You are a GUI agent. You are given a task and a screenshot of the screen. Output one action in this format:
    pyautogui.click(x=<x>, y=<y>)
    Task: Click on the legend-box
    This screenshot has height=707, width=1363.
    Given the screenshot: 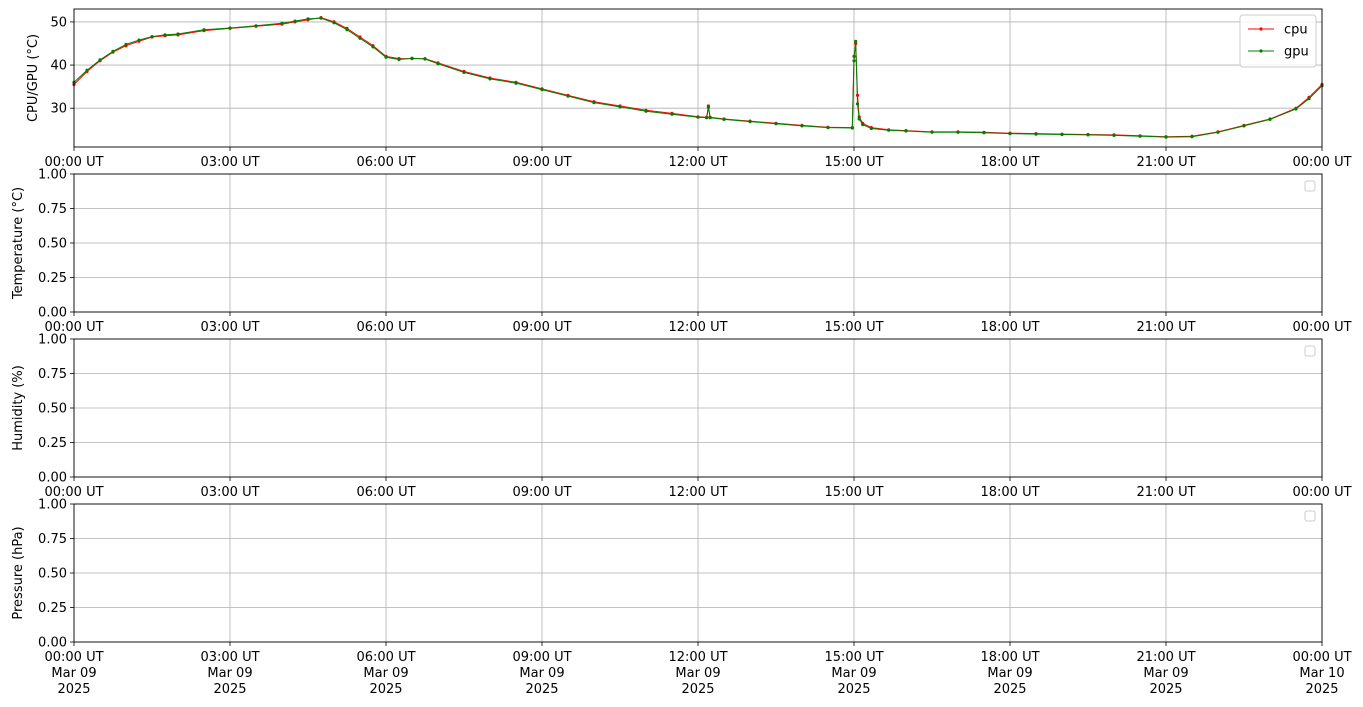 What is the action you would take?
    pyautogui.click(x=1278, y=41)
    